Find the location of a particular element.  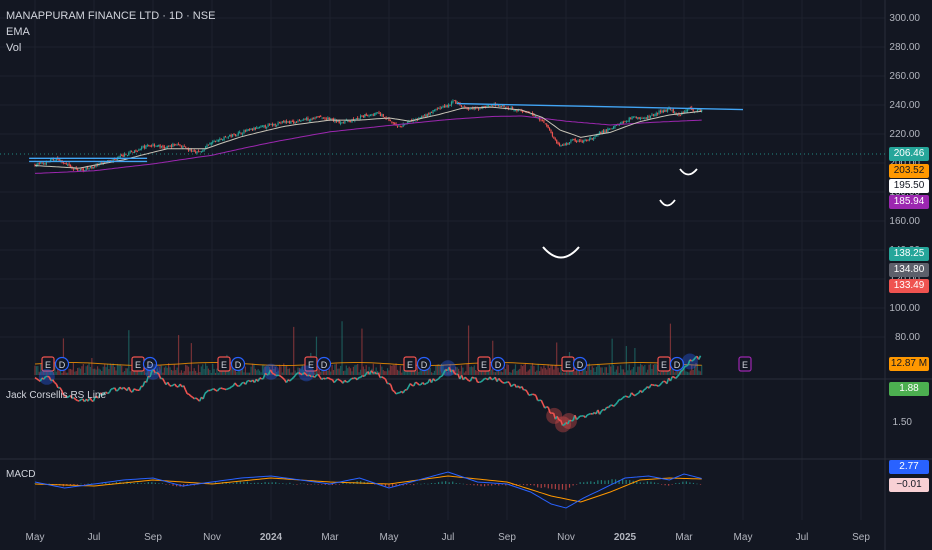

time-axis-tick: Mar is located at coordinates (684, 537).